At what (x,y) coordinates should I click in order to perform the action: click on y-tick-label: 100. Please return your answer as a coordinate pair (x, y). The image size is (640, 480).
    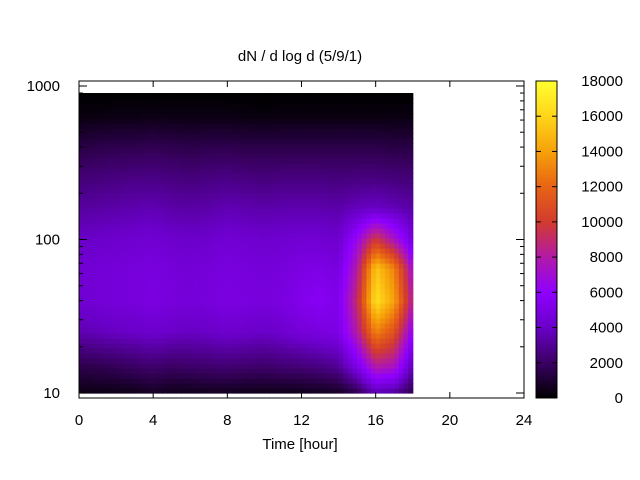
    Looking at the image, I should click on (47, 240).